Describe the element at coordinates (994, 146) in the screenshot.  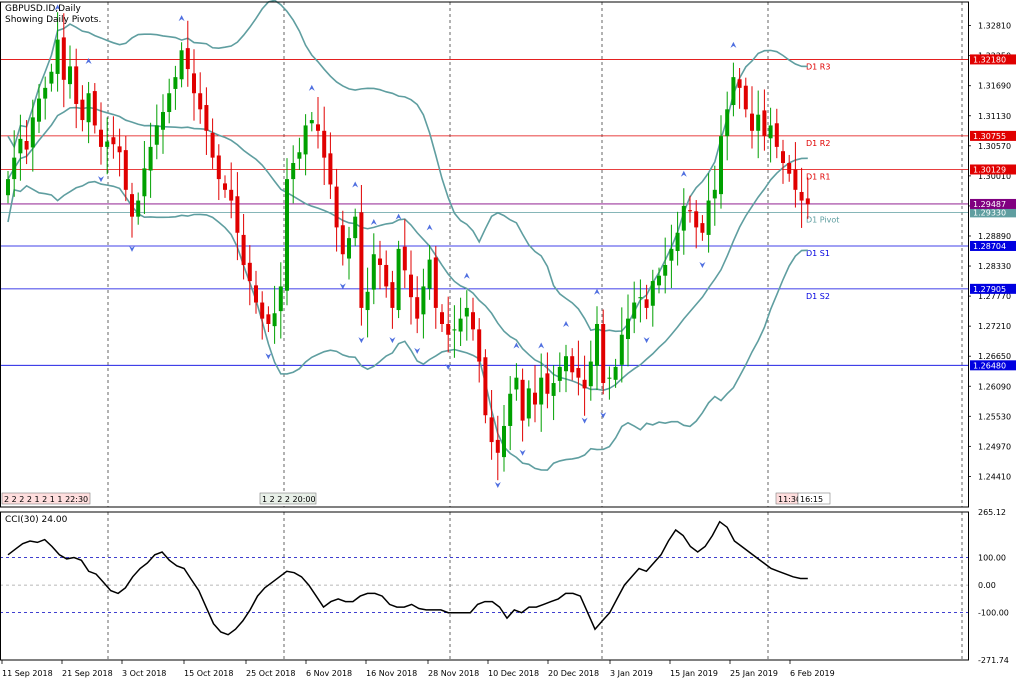
I see `price-tick-label: 1.30570` at that location.